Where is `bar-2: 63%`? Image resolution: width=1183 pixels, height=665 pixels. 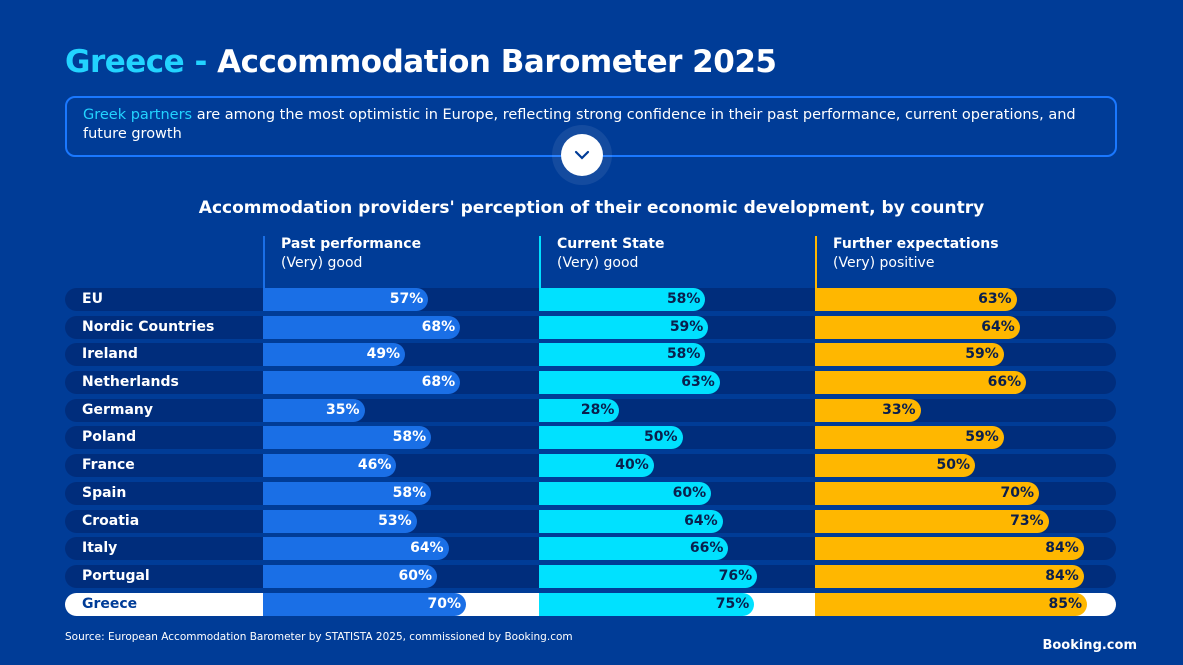 bar-2: 63% is located at coordinates (916, 299).